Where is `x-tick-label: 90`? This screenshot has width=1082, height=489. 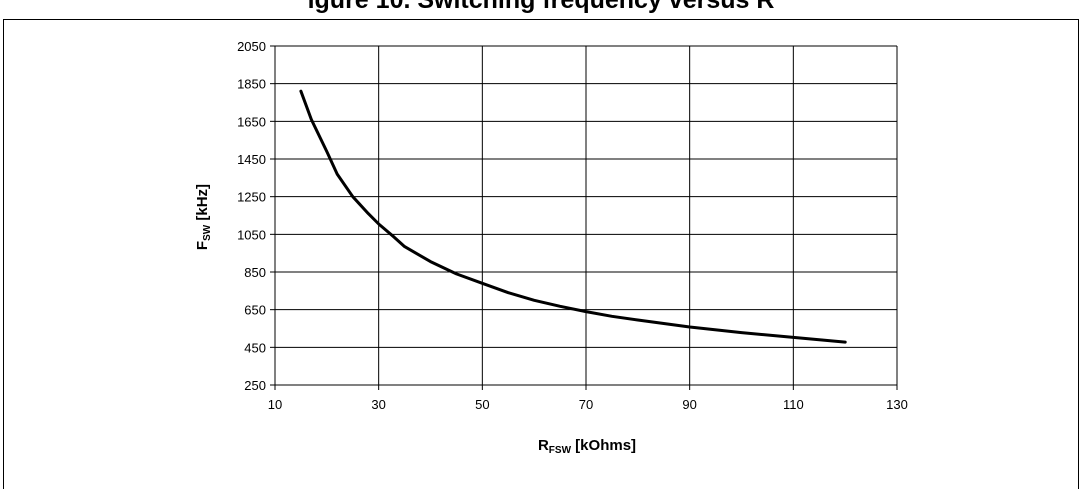
x-tick-label: 90 is located at coordinates (689, 404).